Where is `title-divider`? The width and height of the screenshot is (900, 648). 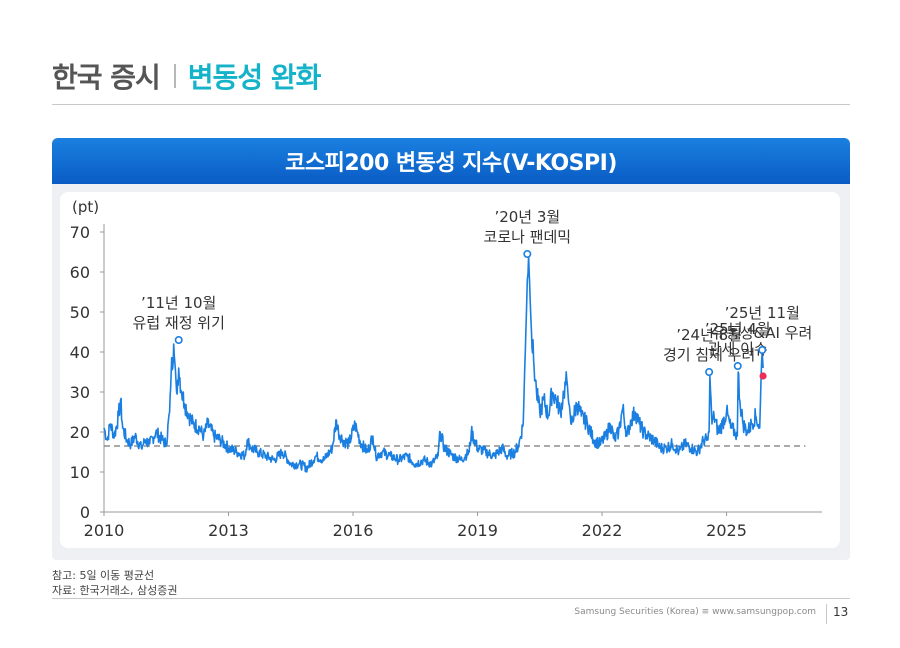
title-divider is located at coordinates (451, 104).